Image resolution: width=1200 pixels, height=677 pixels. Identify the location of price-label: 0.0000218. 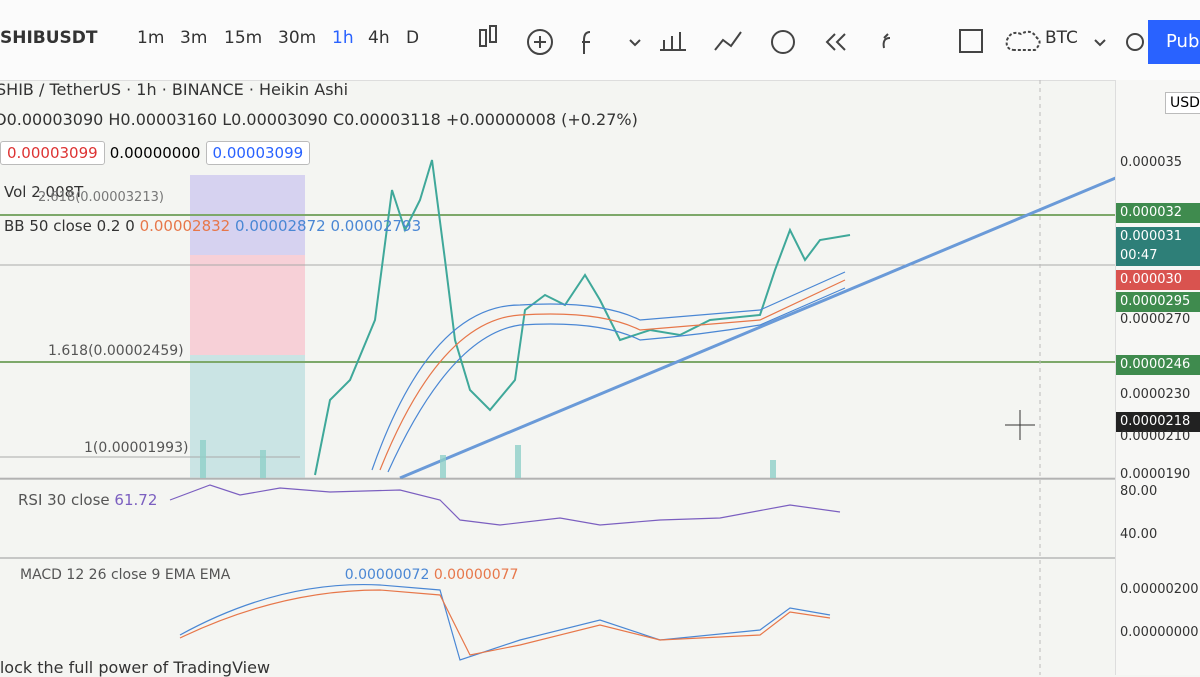
(1158, 422).